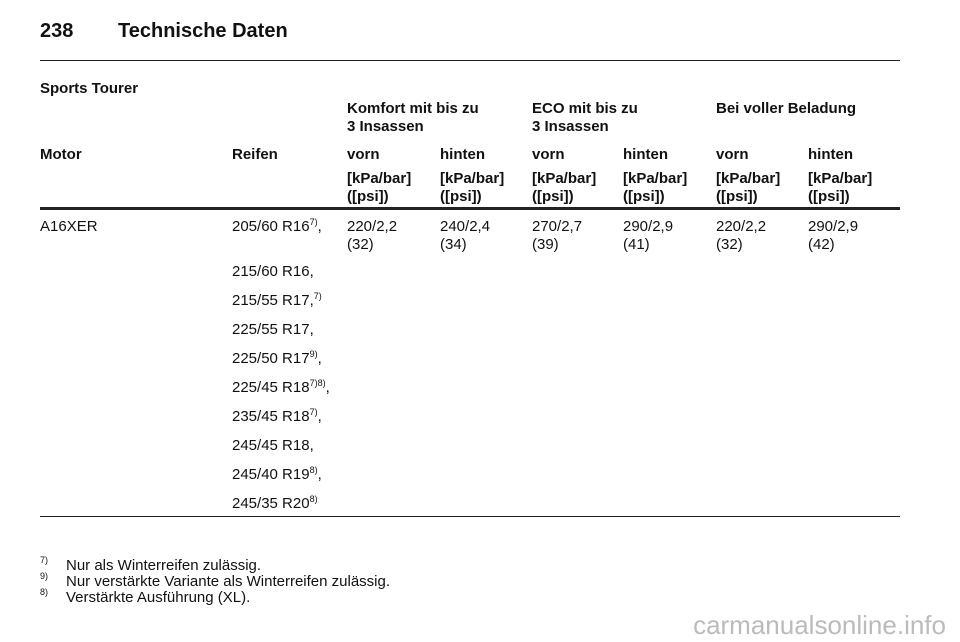  What do you see at coordinates (271, 358) in the screenshot?
I see `tire-text: 225/50 R17` at bounding box center [271, 358].